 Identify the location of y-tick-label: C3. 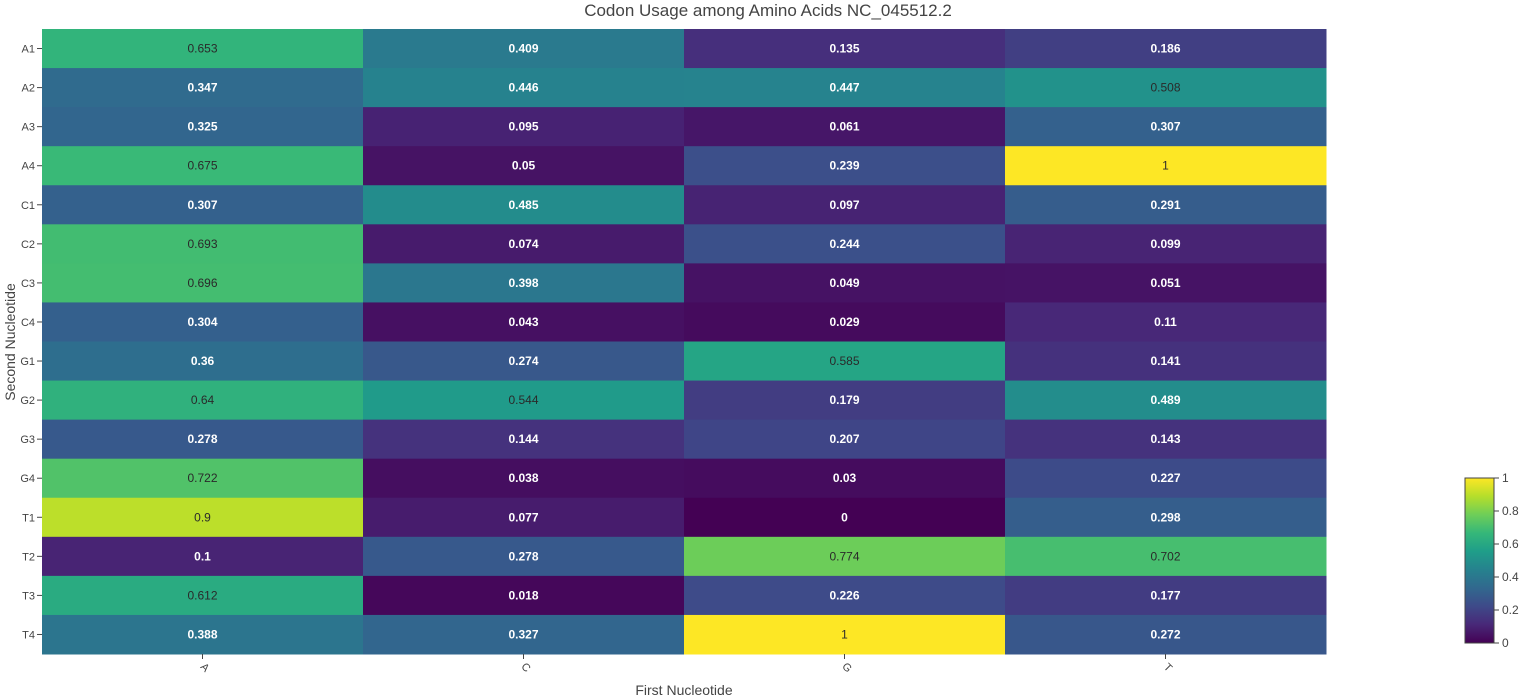
(28, 284).